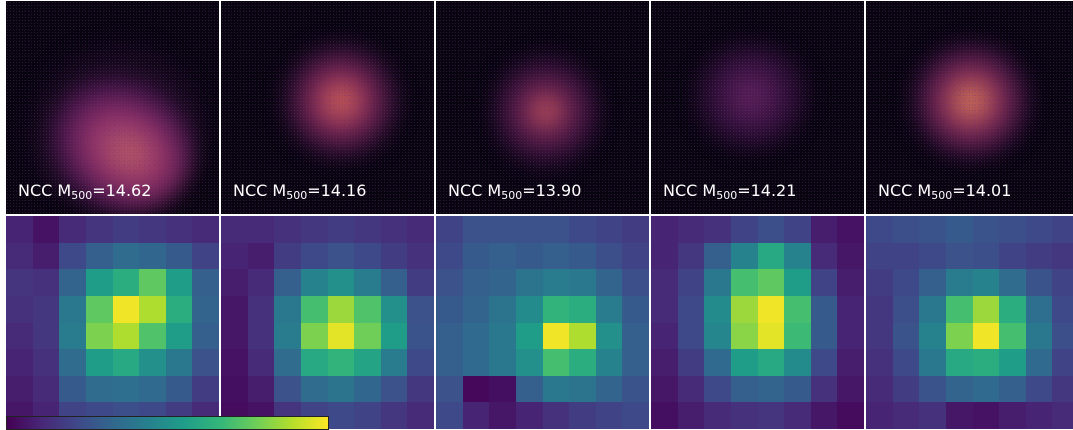 The image size is (1073, 430). What do you see at coordinates (757, 107) in the screenshot?
I see `xray-panel-4: NCC M500=14.21` at bounding box center [757, 107].